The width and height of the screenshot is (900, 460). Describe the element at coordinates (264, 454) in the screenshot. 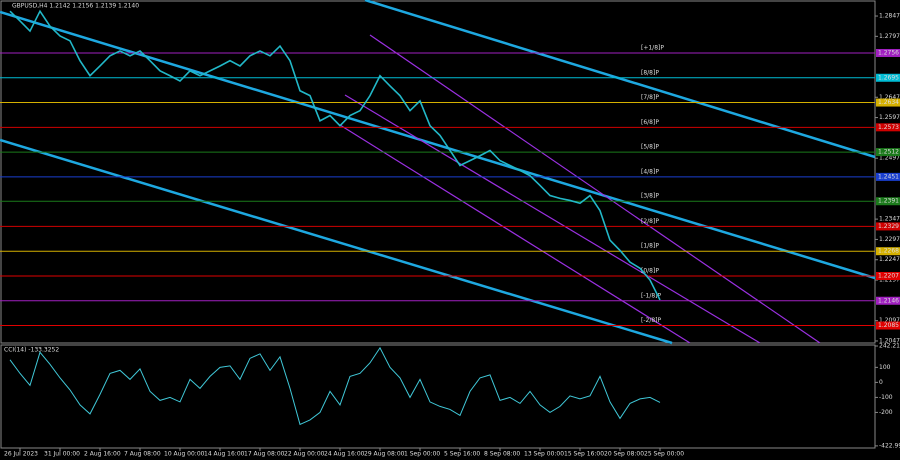

I see `x-tick-label: 17 Aug 08:00` at that location.